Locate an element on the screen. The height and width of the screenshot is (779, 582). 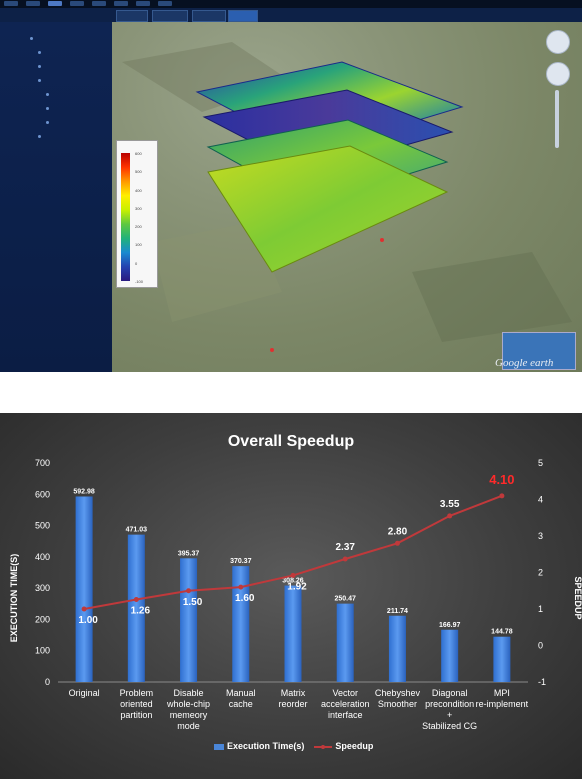
x-category-label: Chebyshev Smoother is located at coordinates (397, 698).